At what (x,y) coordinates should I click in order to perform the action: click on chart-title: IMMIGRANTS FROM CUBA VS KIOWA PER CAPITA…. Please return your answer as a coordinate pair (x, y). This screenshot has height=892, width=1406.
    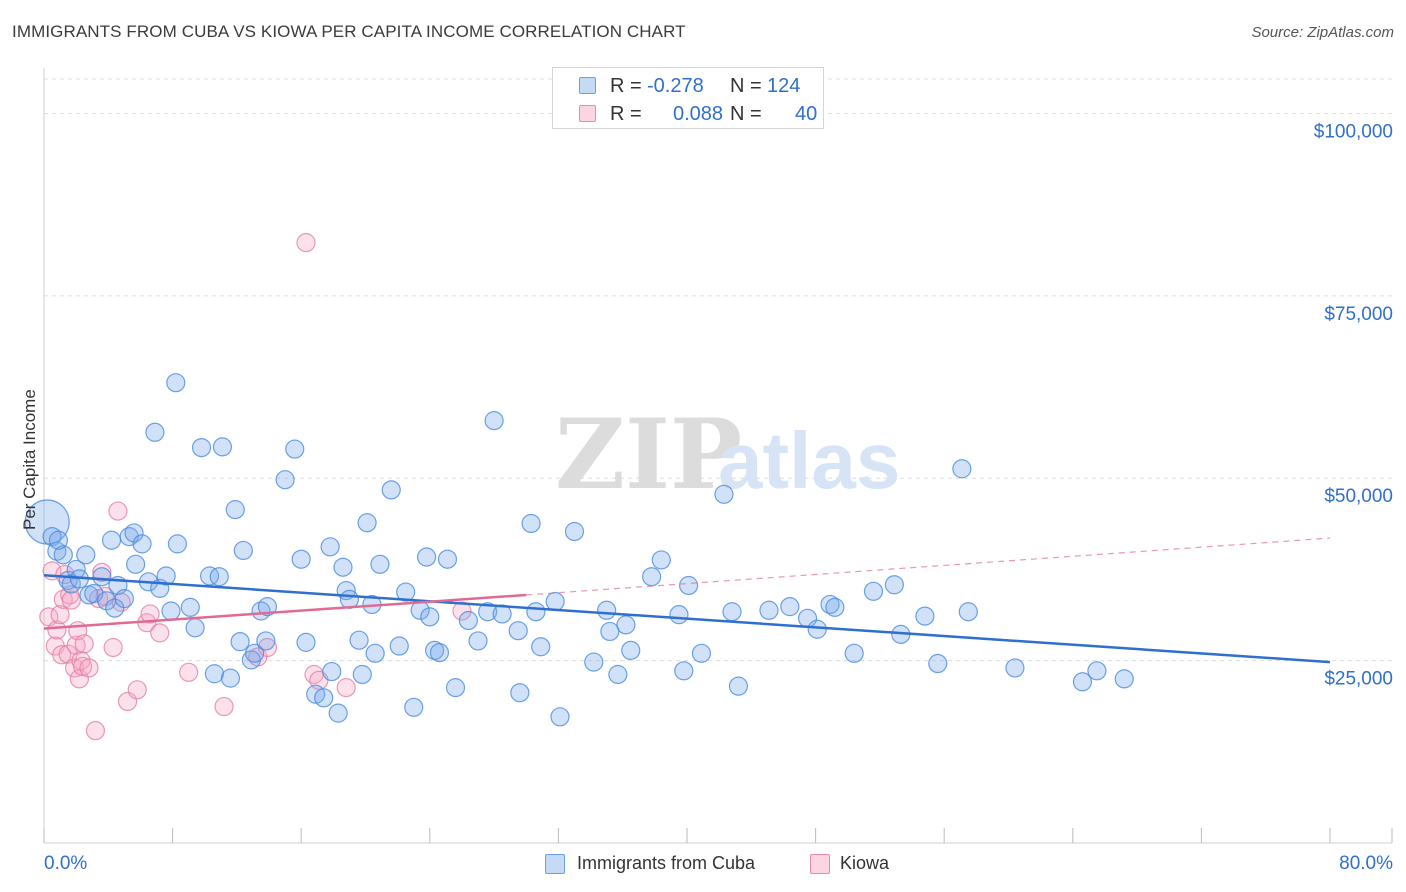
    Looking at the image, I should click on (349, 31).